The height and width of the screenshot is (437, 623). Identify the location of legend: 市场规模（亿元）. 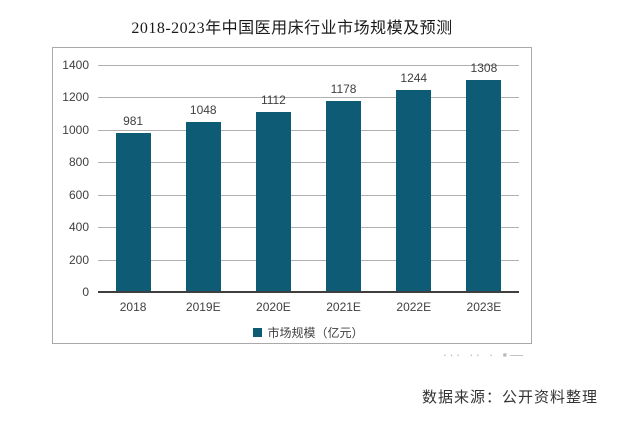
(308, 332).